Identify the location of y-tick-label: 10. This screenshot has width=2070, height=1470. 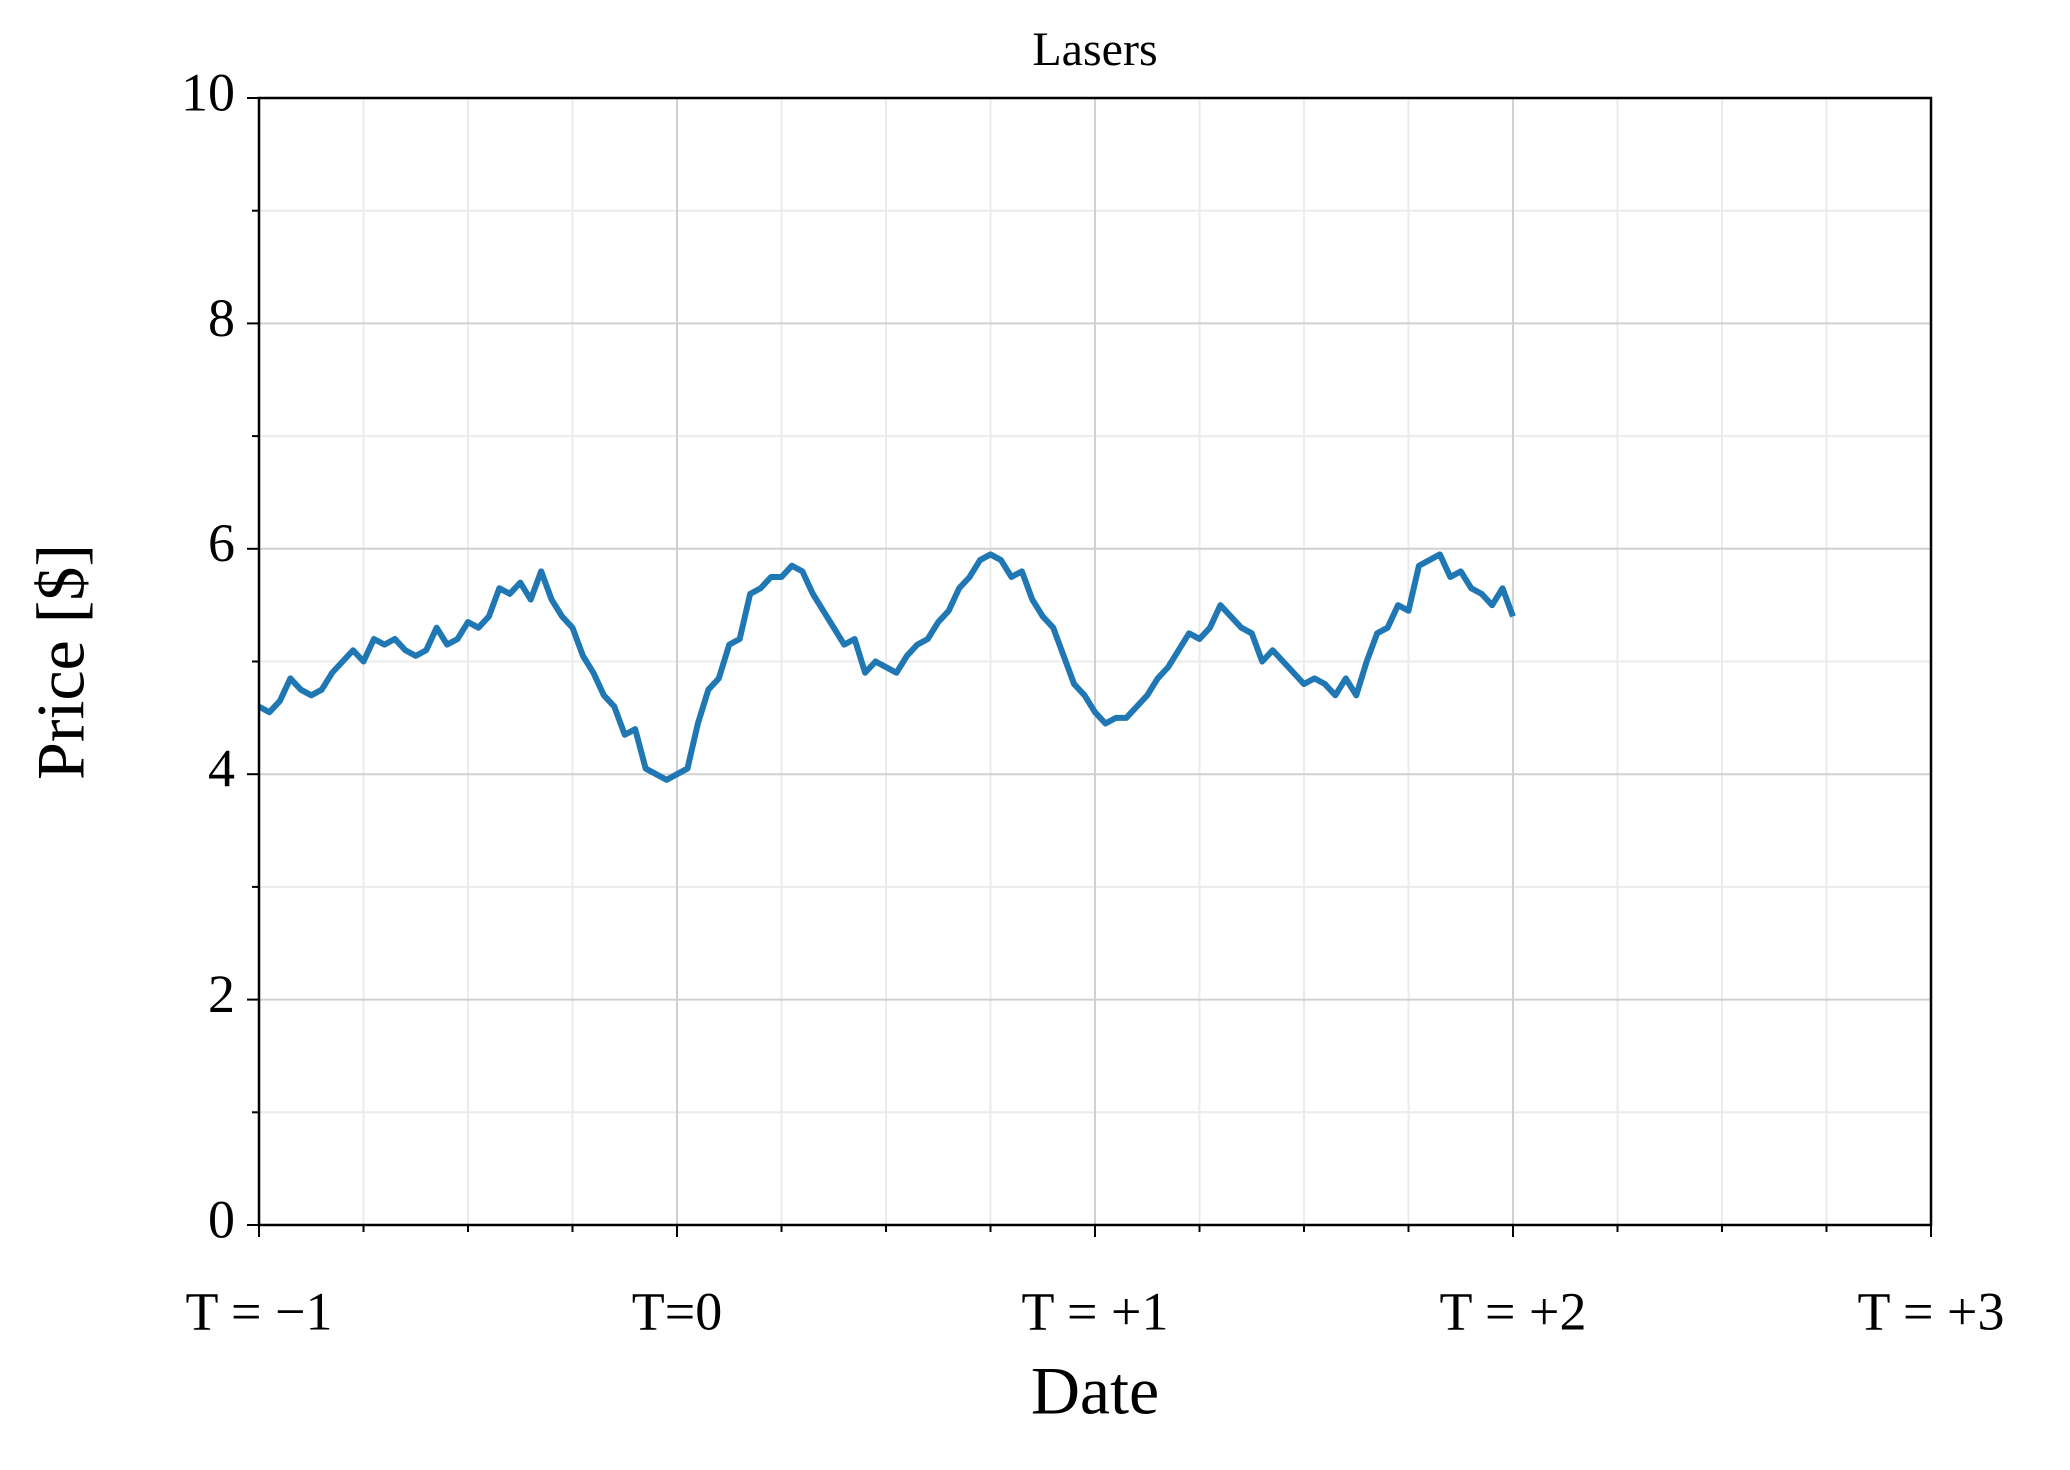
(208, 92).